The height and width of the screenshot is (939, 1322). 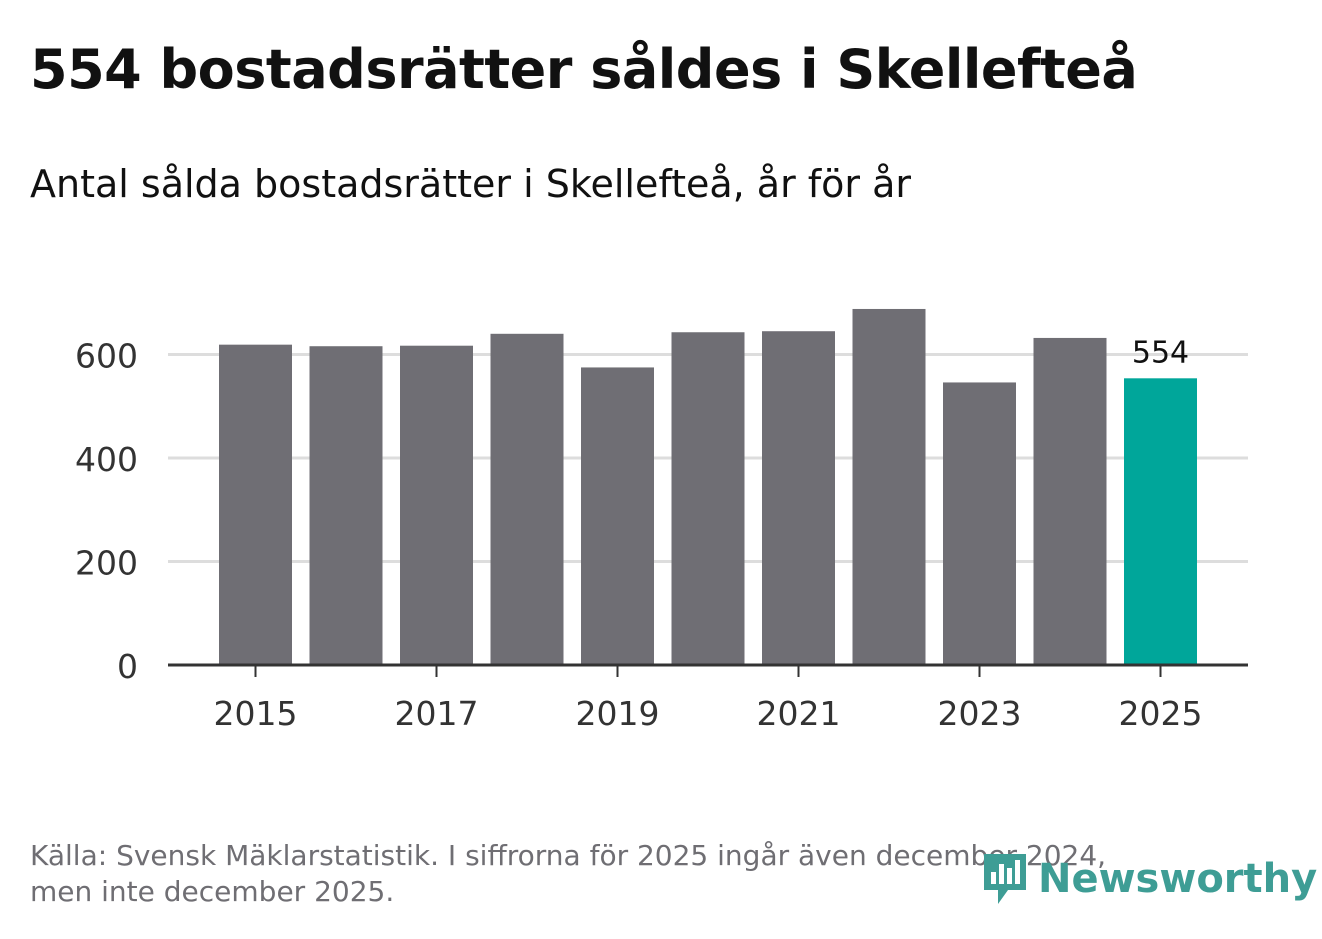 What do you see at coordinates (255, 504) in the screenshot?
I see `bar-2015` at bounding box center [255, 504].